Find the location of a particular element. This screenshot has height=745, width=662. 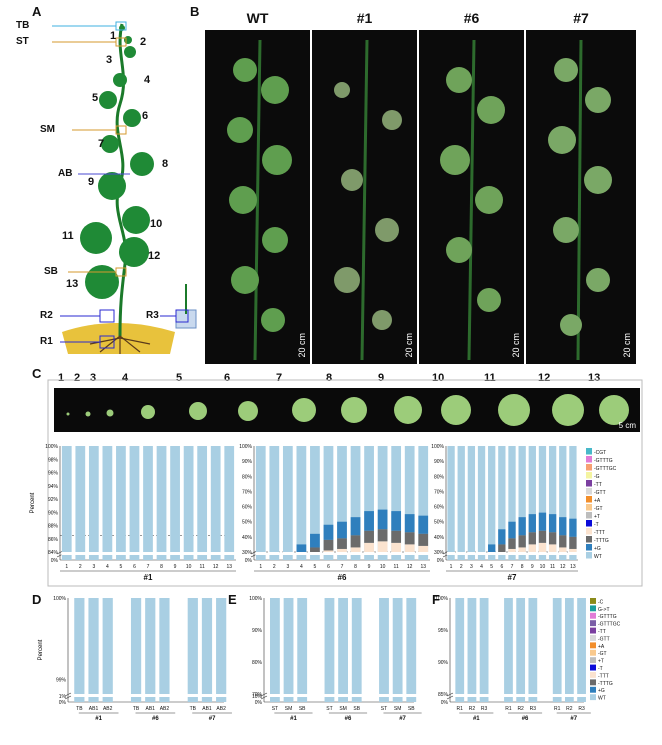

legend-label: -G is located at coordinates (597, 477).